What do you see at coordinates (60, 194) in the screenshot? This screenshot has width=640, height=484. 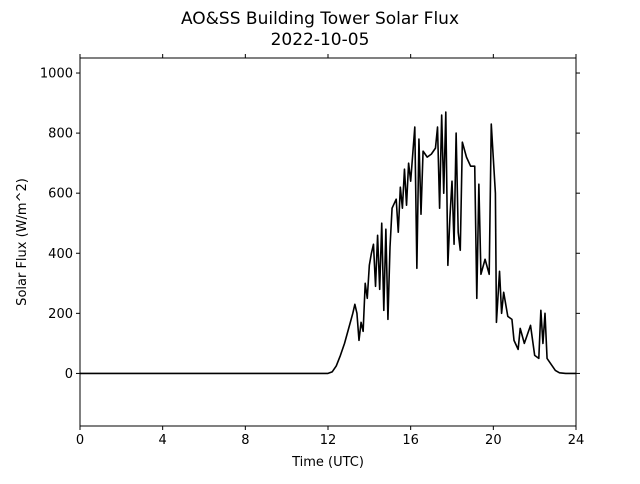 I see `y-tick-label: 600` at bounding box center [60, 194].